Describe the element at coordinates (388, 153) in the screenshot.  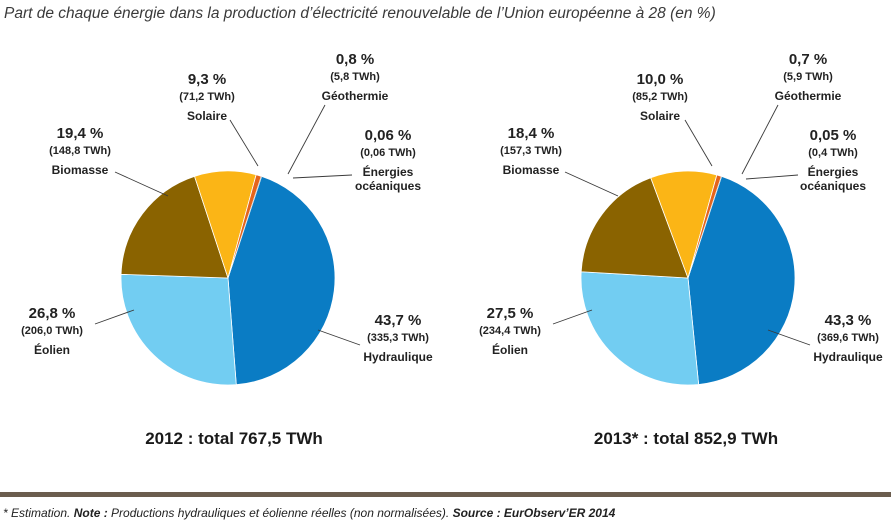
I see `slice-twh-label: (0,06 TWh)` at that location.